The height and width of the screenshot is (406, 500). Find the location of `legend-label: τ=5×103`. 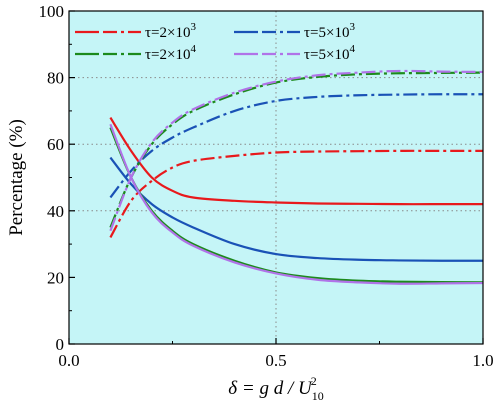

legend-label: τ=5×103 is located at coordinates (329, 31).